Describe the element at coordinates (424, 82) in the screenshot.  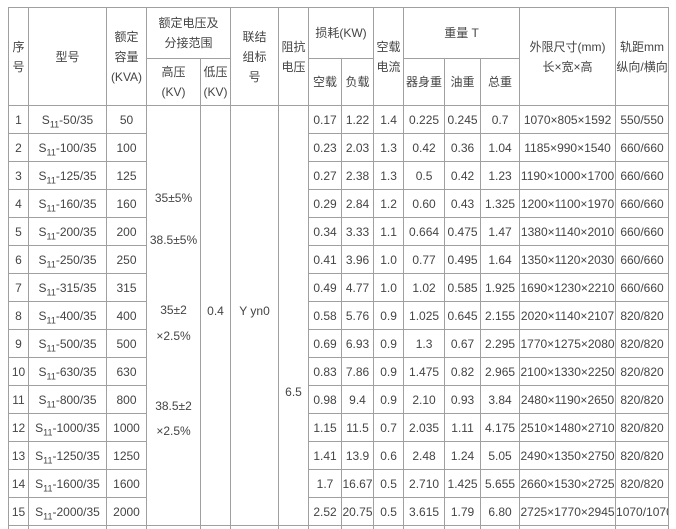
I see `header-line: 器身重` at that location.